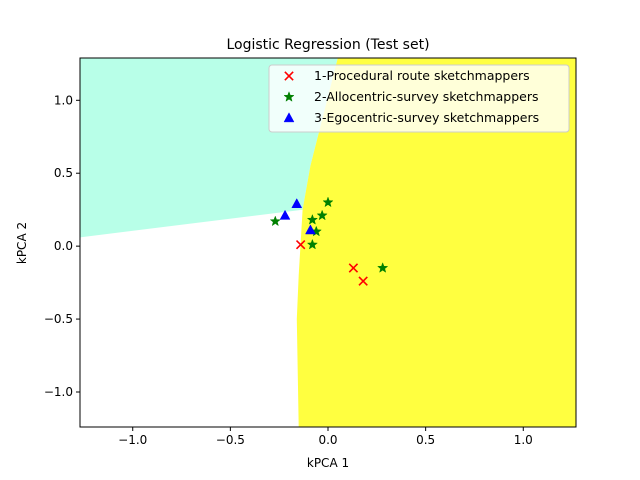 Image resolution: width=640 pixels, height=480 pixels. I want to click on x-tick-label: 0.0, so click(327, 440).